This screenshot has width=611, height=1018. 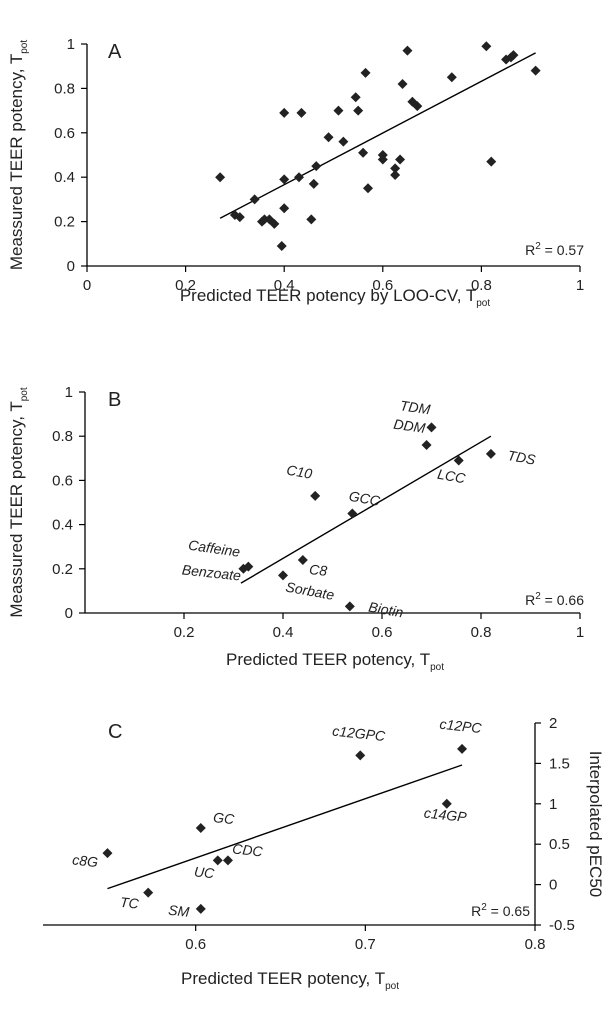 What do you see at coordinates (64, 88) in the screenshot?
I see `y-tick-label: 0.8` at bounding box center [64, 88].